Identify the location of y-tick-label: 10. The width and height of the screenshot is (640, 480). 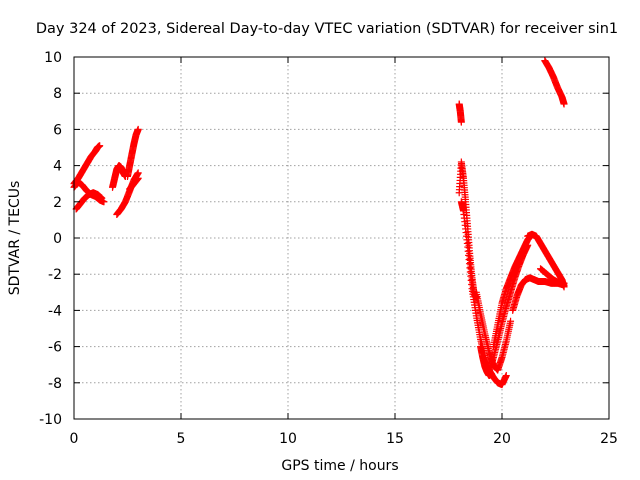
(53, 58).